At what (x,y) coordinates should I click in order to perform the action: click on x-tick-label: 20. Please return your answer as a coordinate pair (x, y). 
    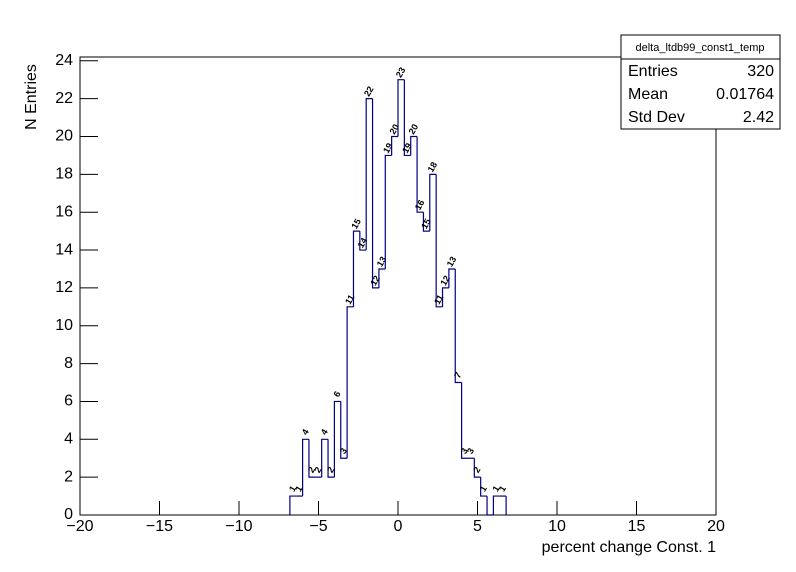
    Looking at the image, I should click on (716, 526).